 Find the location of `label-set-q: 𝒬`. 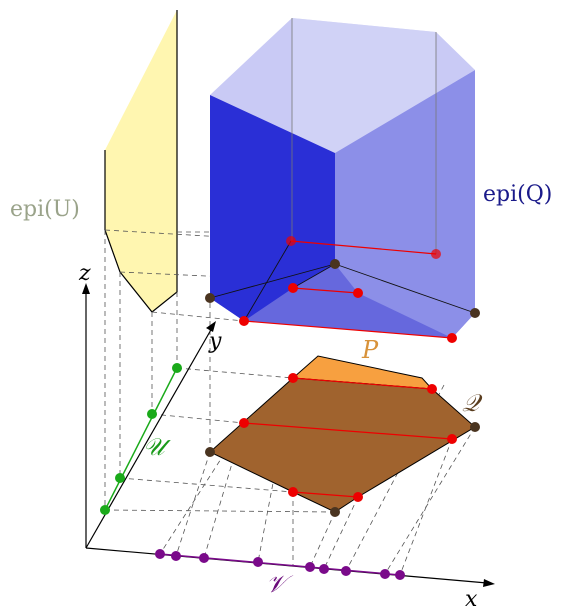

label-set-q: 𝒬 is located at coordinates (472, 403).